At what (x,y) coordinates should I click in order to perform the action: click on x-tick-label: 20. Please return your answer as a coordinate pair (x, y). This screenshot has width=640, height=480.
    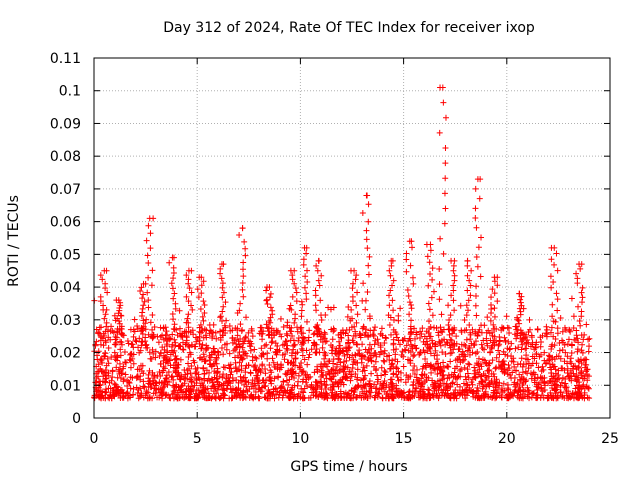
    Looking at the image, I should click on (507, 439).